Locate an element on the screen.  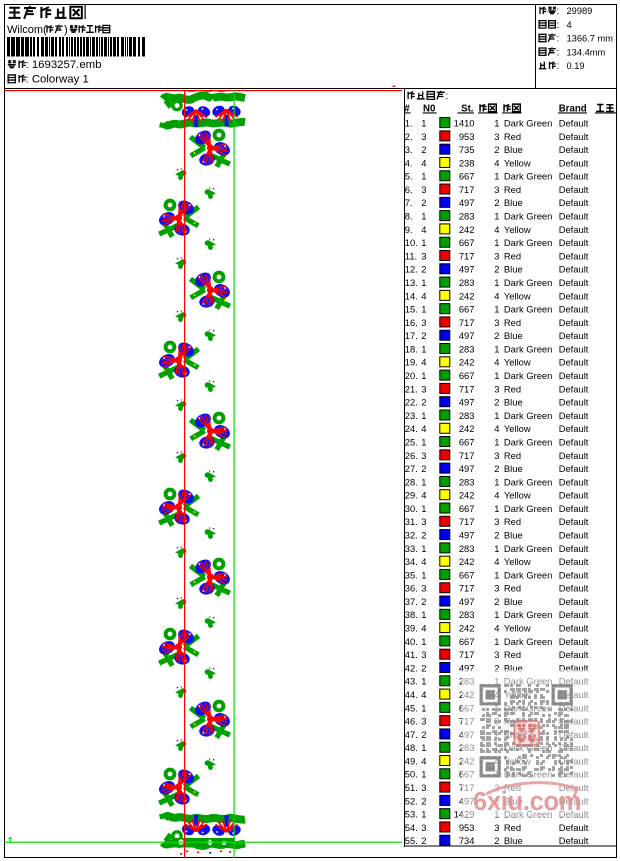
svg-text: St. is located at coordinates (467, 108).